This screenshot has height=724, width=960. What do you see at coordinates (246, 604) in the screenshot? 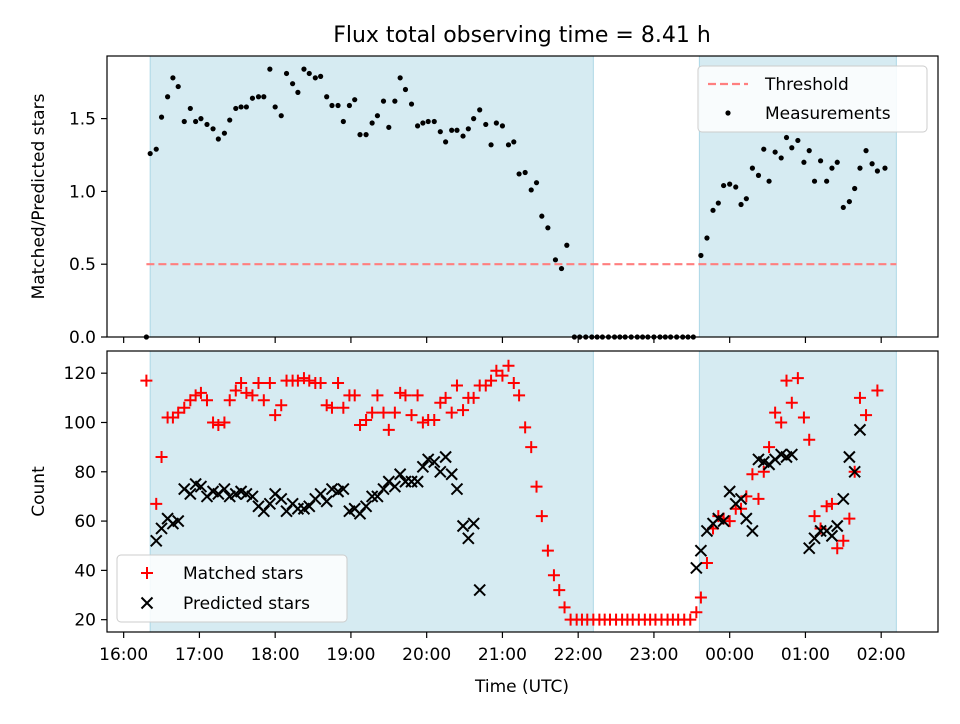
I see `legend-predicted-label: Predicted stars` at bounding box center [246, 604].